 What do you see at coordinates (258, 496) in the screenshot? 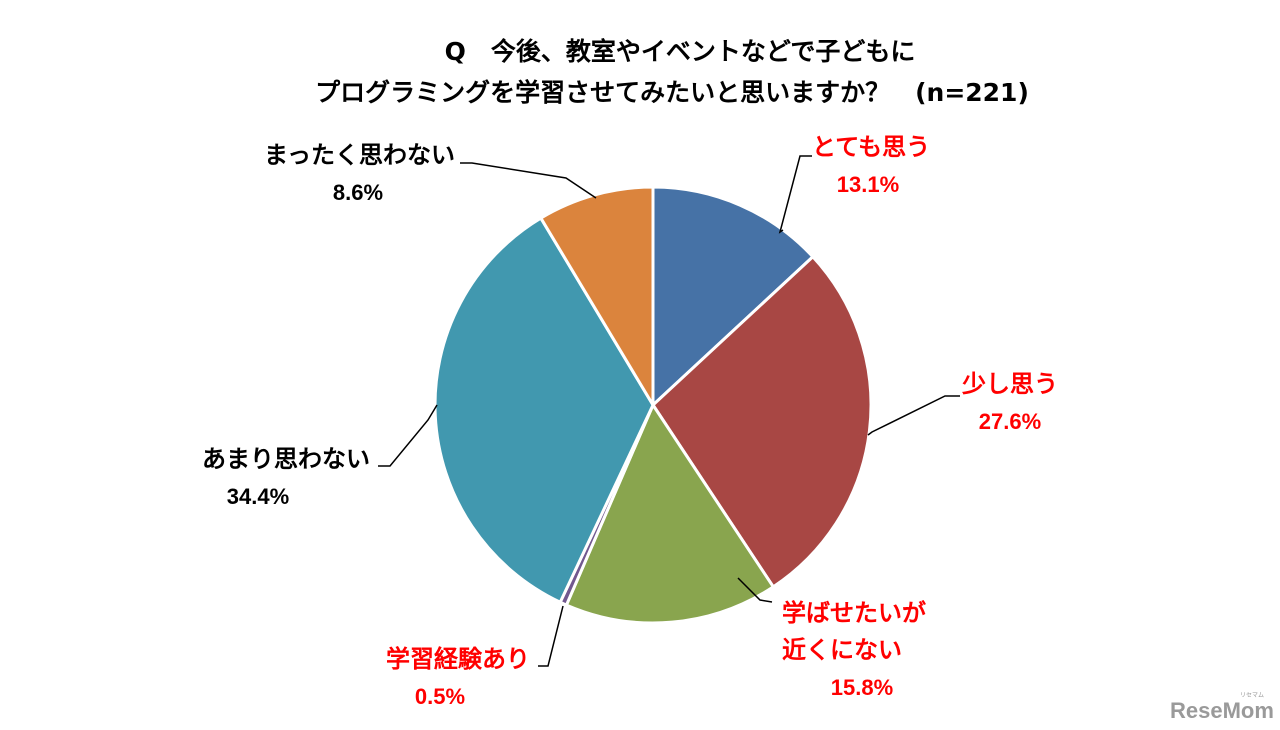
I see `slice-value-label-5: 34.4%` at bounding box center [258, 496].